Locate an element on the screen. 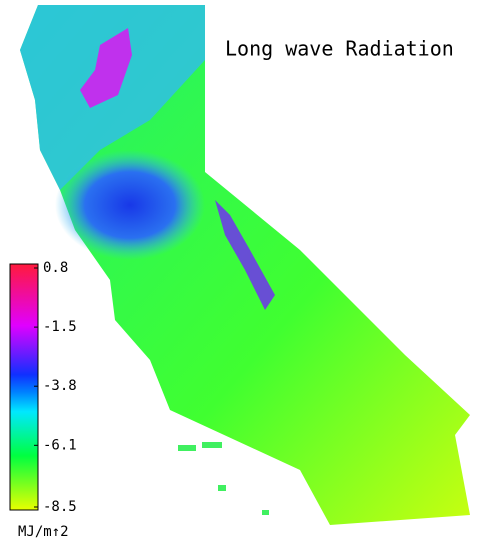 Image resolution: width=500 pixels, height=554 pixels. colorbar-tick-label: -8.5 is located at coordinates (60, 507).